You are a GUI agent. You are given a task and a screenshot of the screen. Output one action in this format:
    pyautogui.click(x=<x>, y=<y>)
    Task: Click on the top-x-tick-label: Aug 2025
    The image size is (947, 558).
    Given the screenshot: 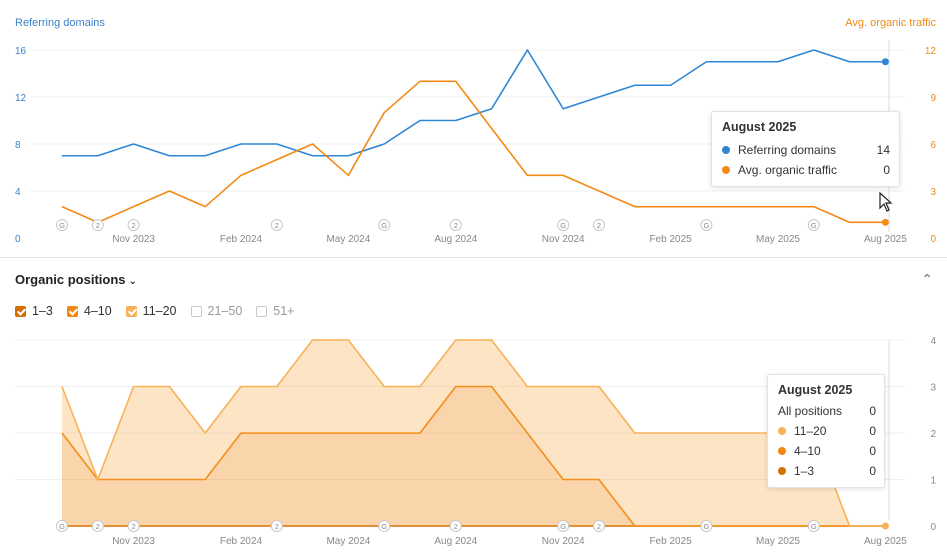 What is the action you would take?
    pyautogui.click(x=885, y=239)
    